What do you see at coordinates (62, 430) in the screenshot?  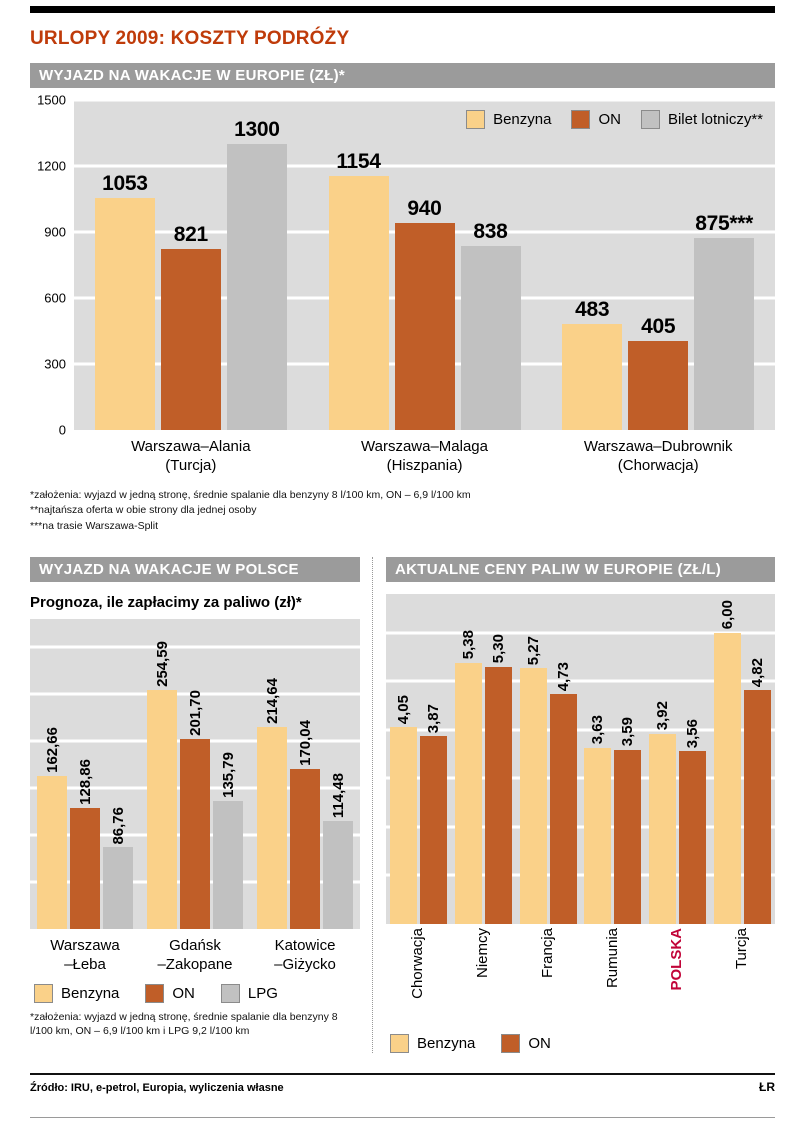 I see `y-tick-label: 0` at bounding box center [62, 430].